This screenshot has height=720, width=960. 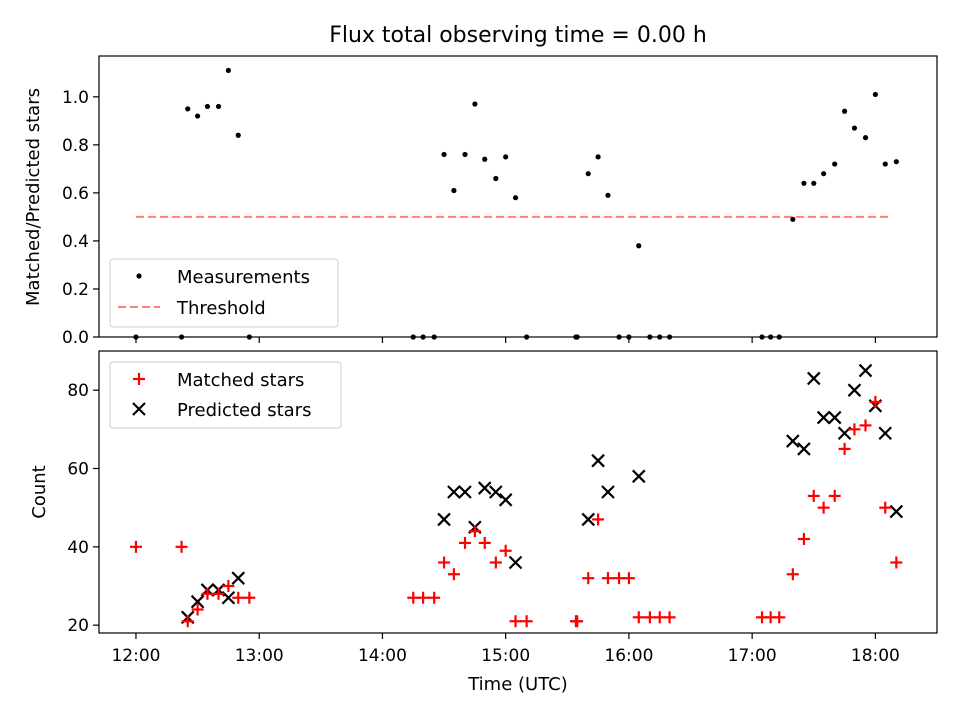 I want to click on count-y-tick-label: 20, so click(x=78, y=626).